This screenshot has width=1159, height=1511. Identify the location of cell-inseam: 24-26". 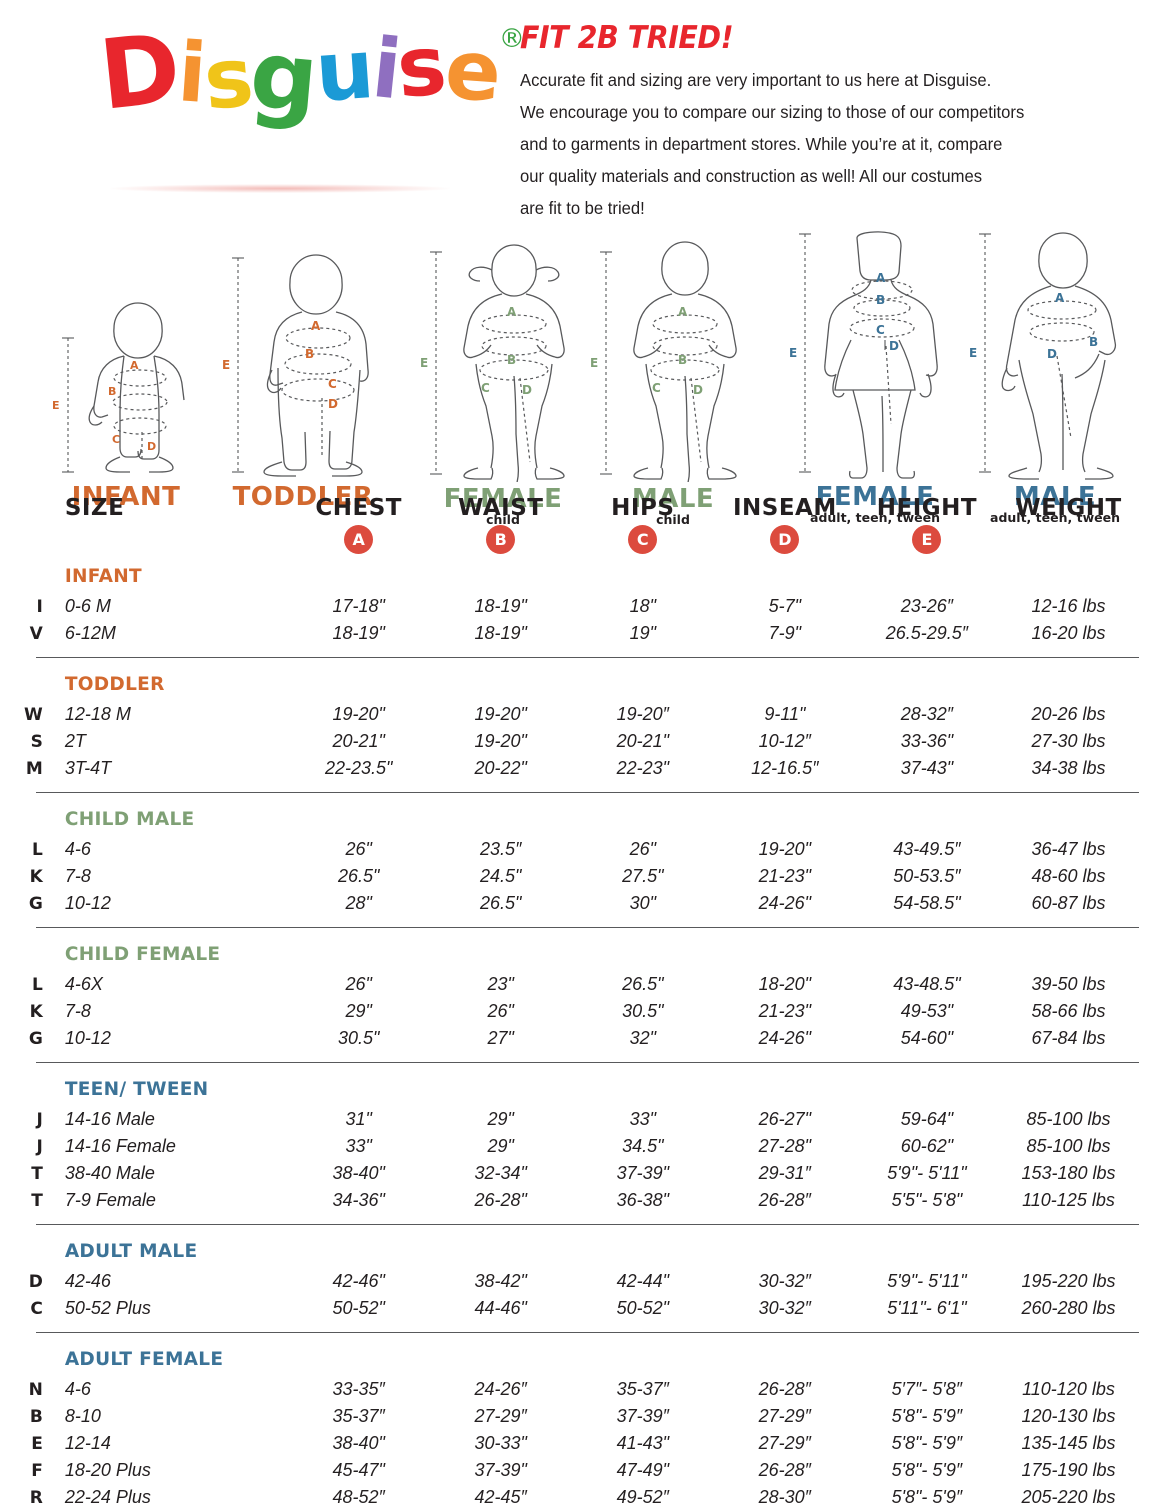
(785, 1038).